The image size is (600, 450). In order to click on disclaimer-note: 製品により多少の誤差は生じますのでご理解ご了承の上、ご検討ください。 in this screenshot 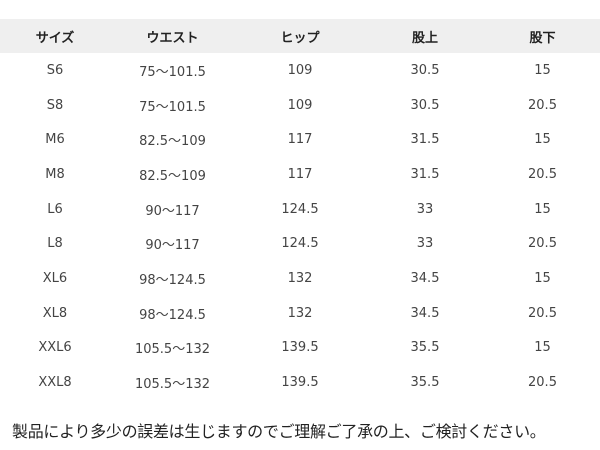, I will do `click(279, 431)`.